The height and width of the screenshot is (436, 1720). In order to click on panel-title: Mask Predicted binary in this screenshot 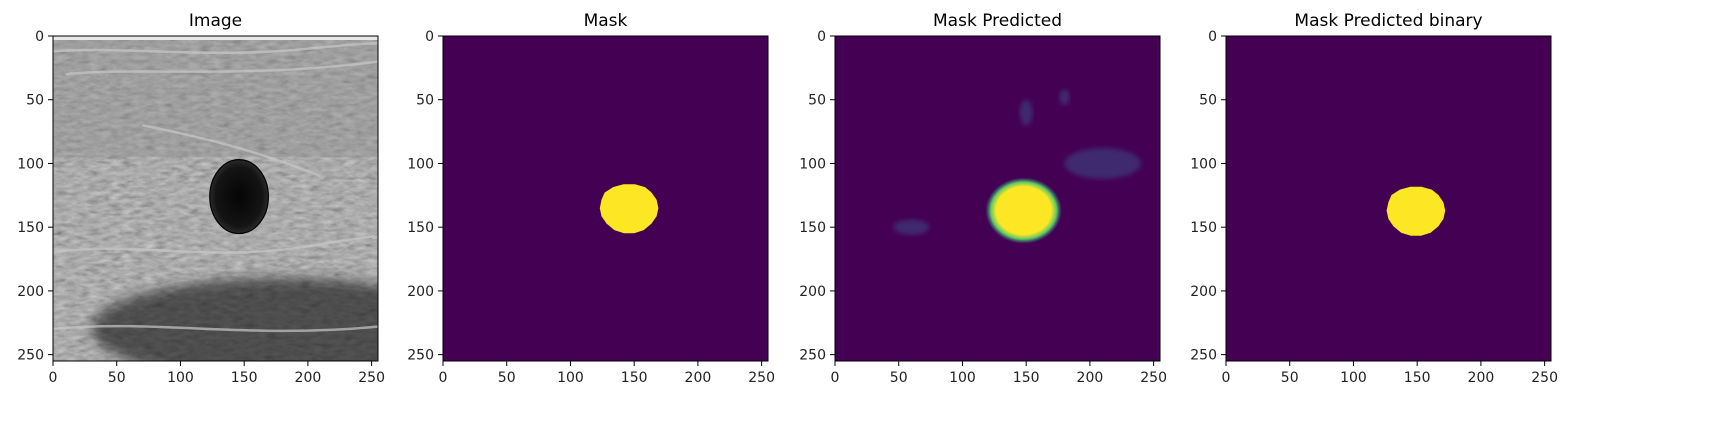, I will do `click(1388, 21)`.